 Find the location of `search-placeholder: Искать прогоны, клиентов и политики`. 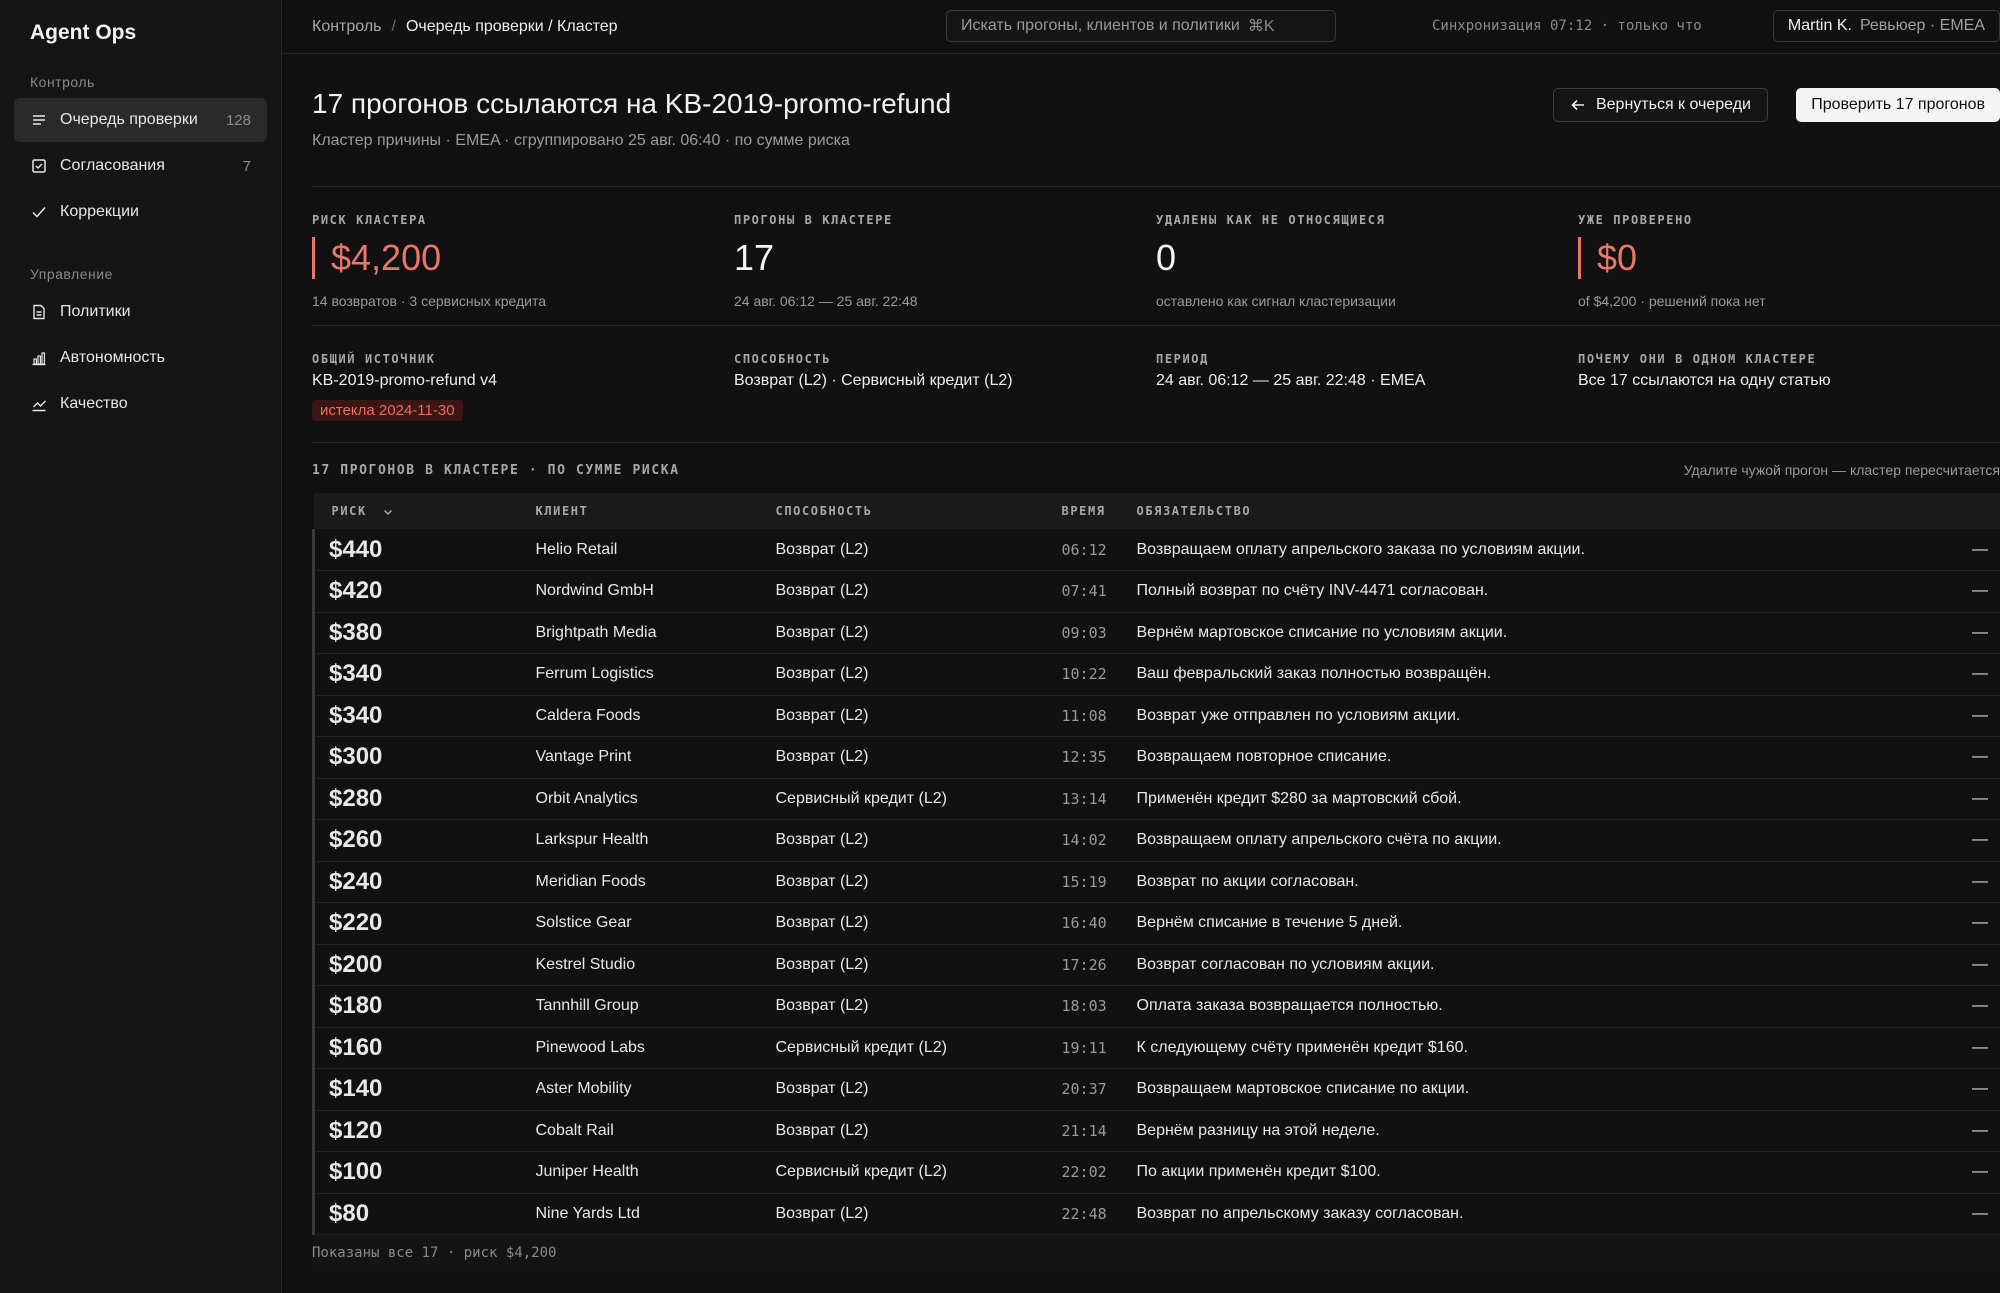

search-placeholder: Искать прогоны, клиентов и политики is located at coordinates (1100, 25).